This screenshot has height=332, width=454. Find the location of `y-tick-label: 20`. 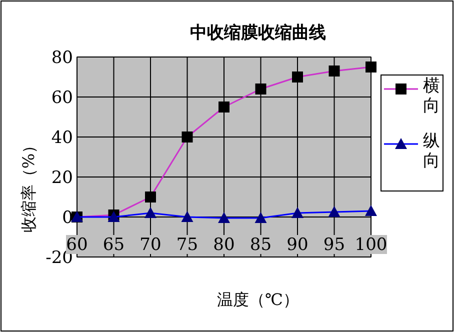

y-tick-label: 20 is located at coordinates (62, 178).